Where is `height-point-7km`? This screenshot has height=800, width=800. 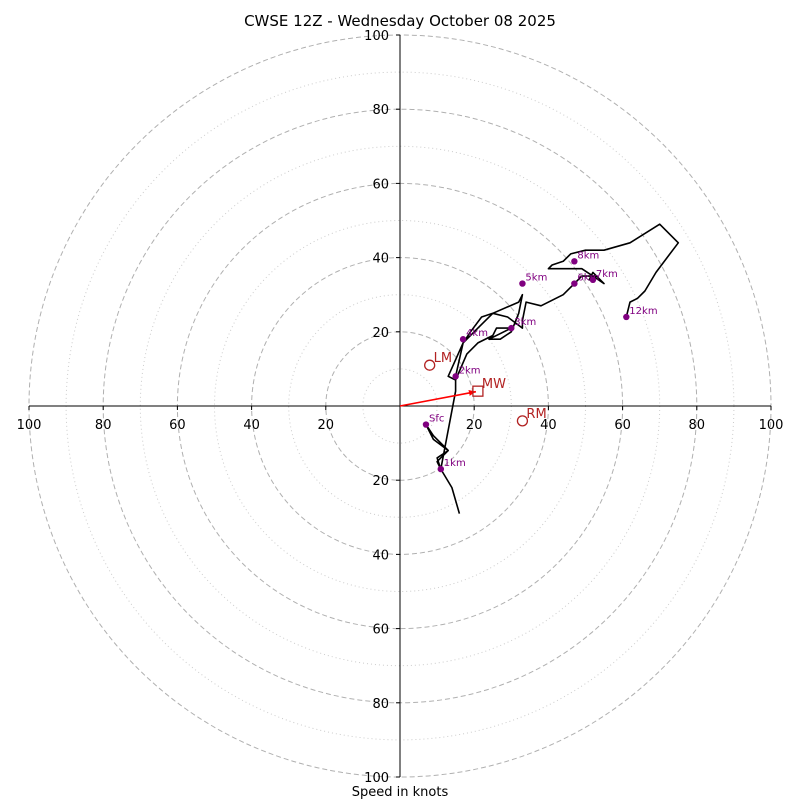
height-point-7km is located at coordinates (593, 280).